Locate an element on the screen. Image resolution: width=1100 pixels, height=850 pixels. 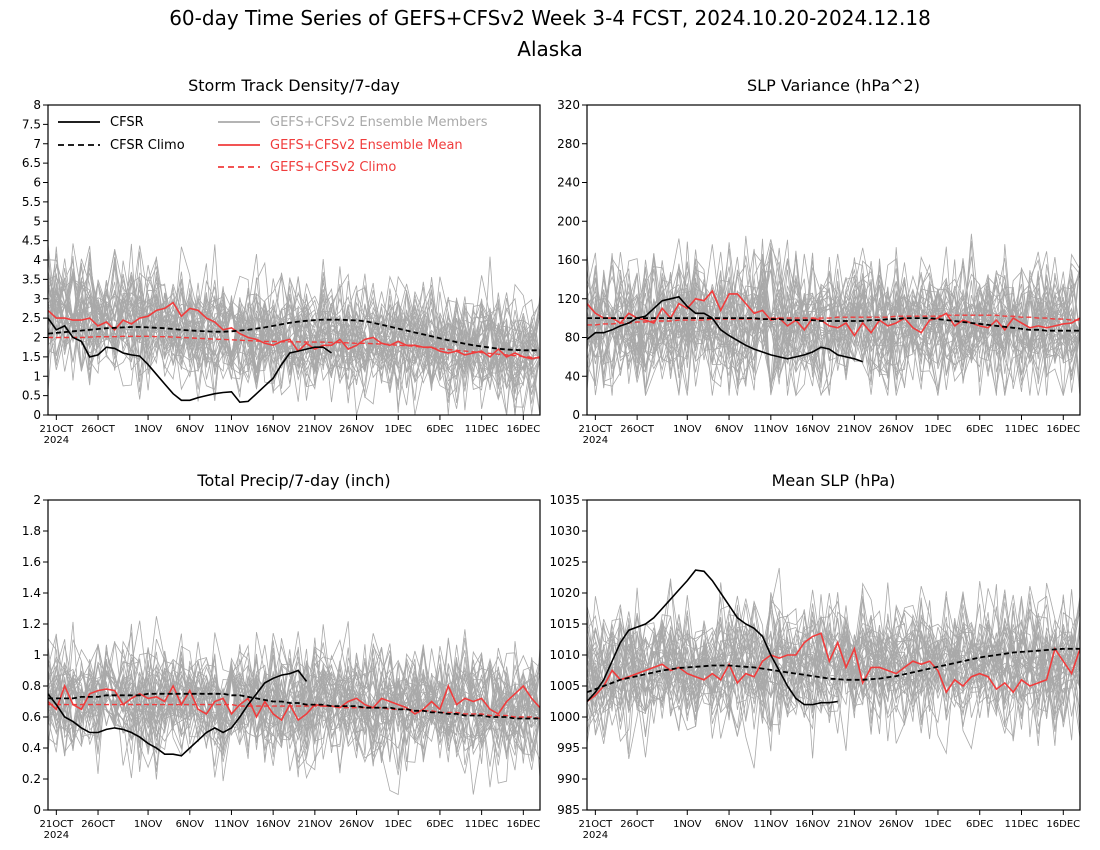
y-tick-label: 1010 is located at coordinates (564, 655).